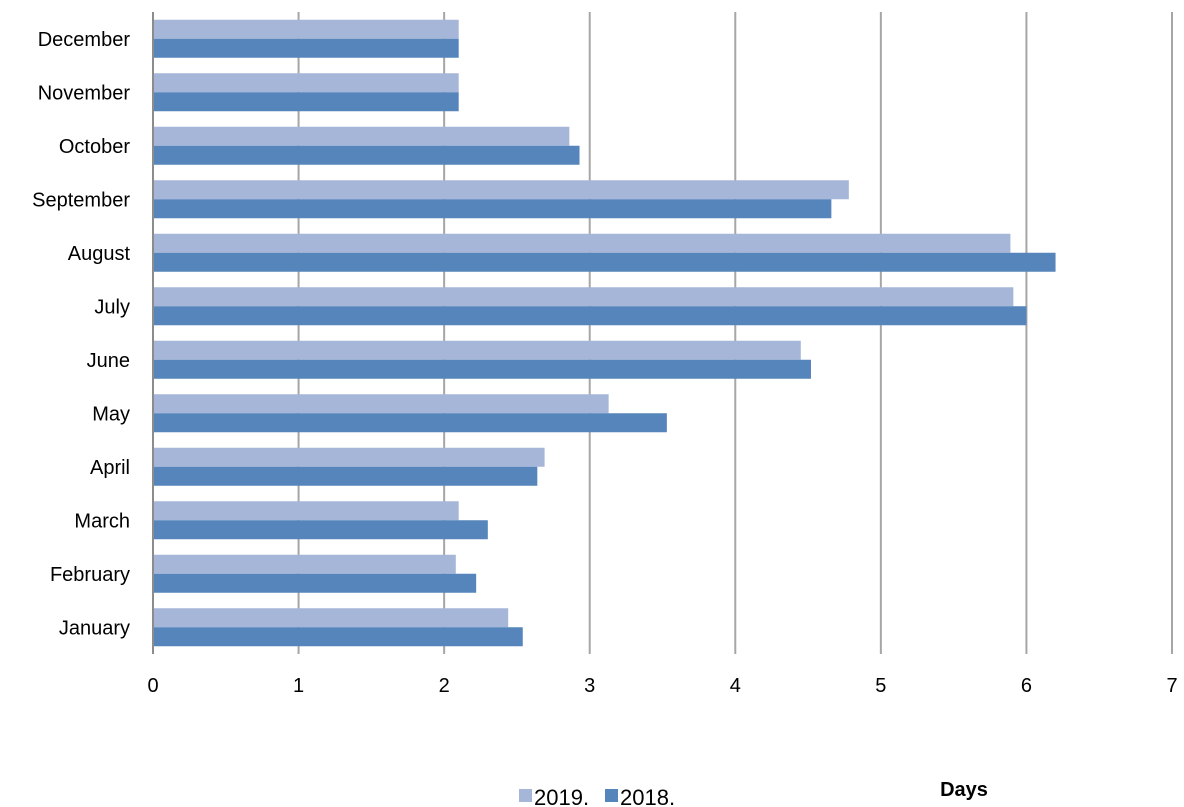 The image size is (1184, 807). Describe the element at coordinates (298, 686) in the screenshot. I see `x-tick-label: 1` at that location.